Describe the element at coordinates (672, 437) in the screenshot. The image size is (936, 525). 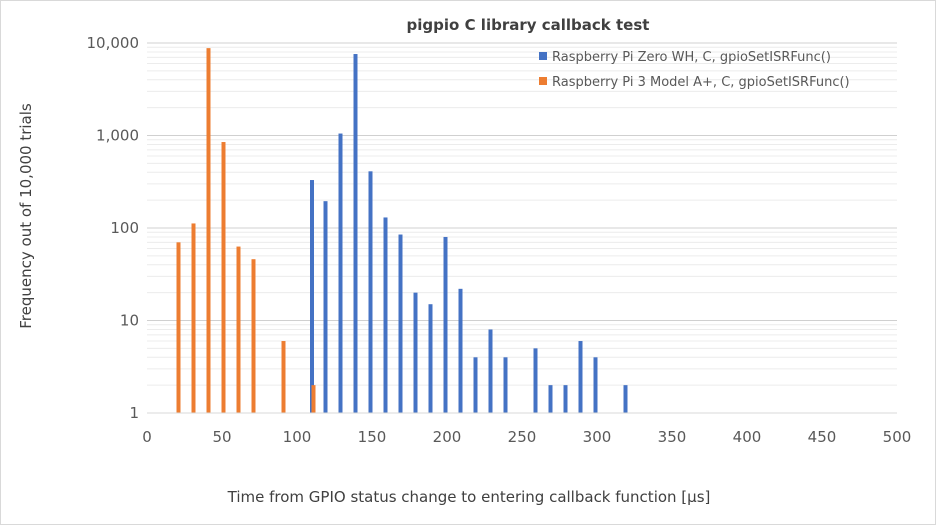
I see `x-tick-label: 350` at that location.